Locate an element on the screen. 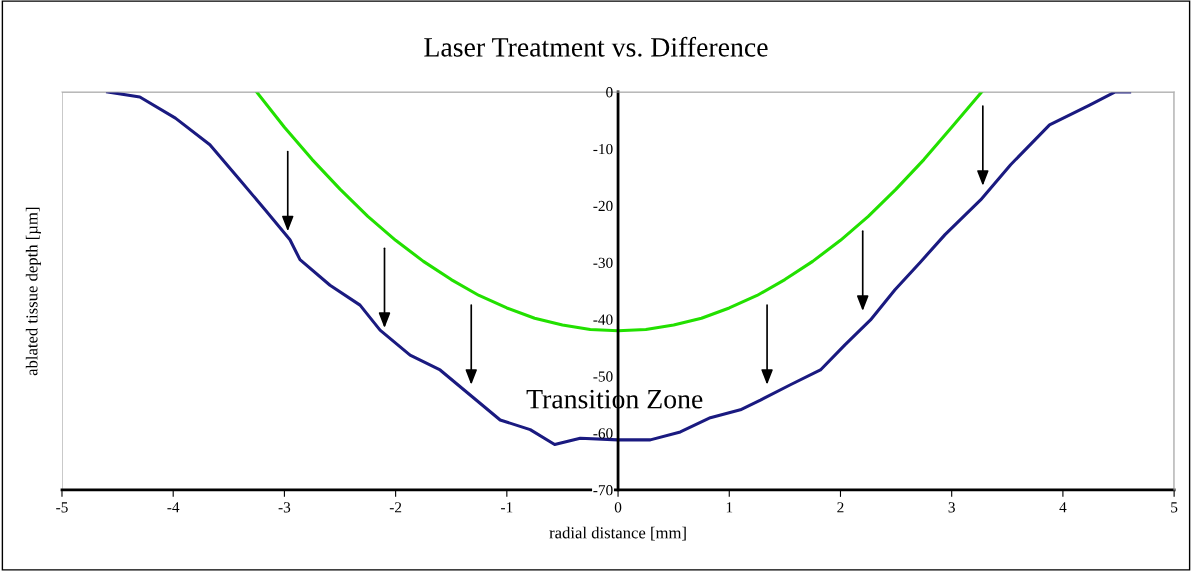 This screenshot has width=1192, height=571. y-tick-label: 0 is located at coordinates (609, 92).